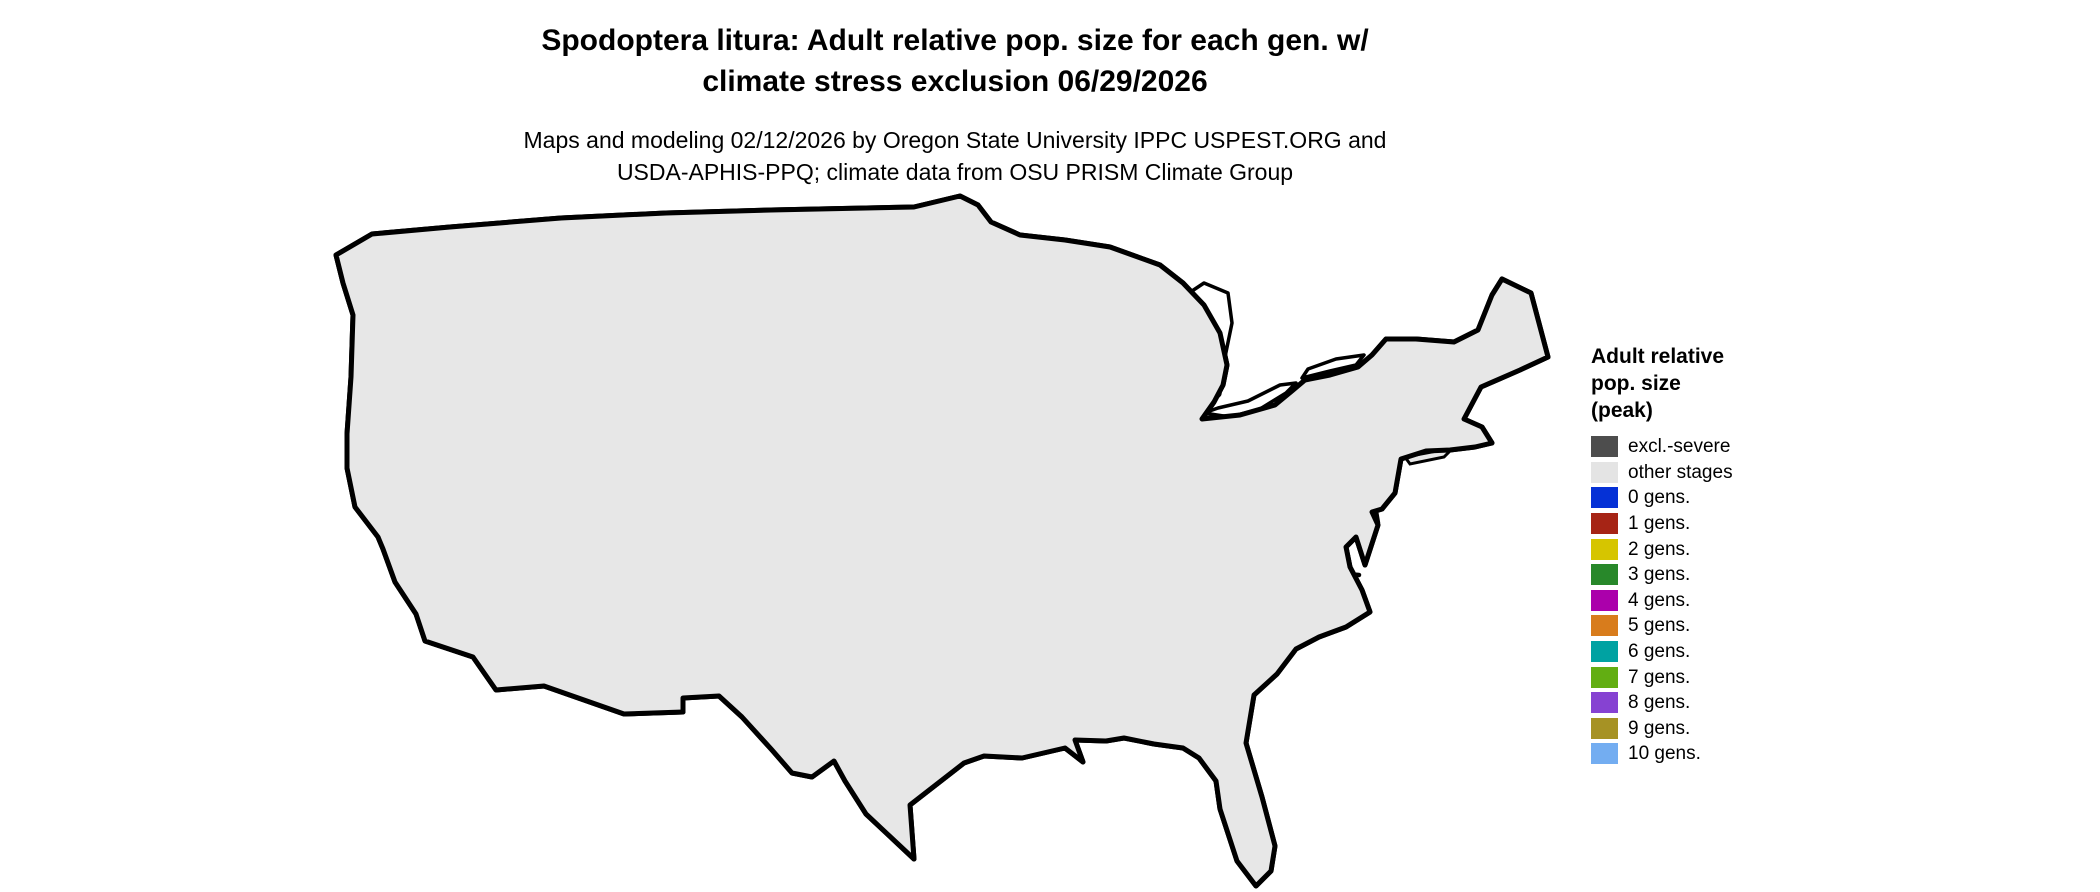 The image size is (2100, 892). What do you see at coordinates (1721, 383) in the screenshot?
I see `legend-title: Adult relative pop. size (peak)` at bounding box center [1721, 383].